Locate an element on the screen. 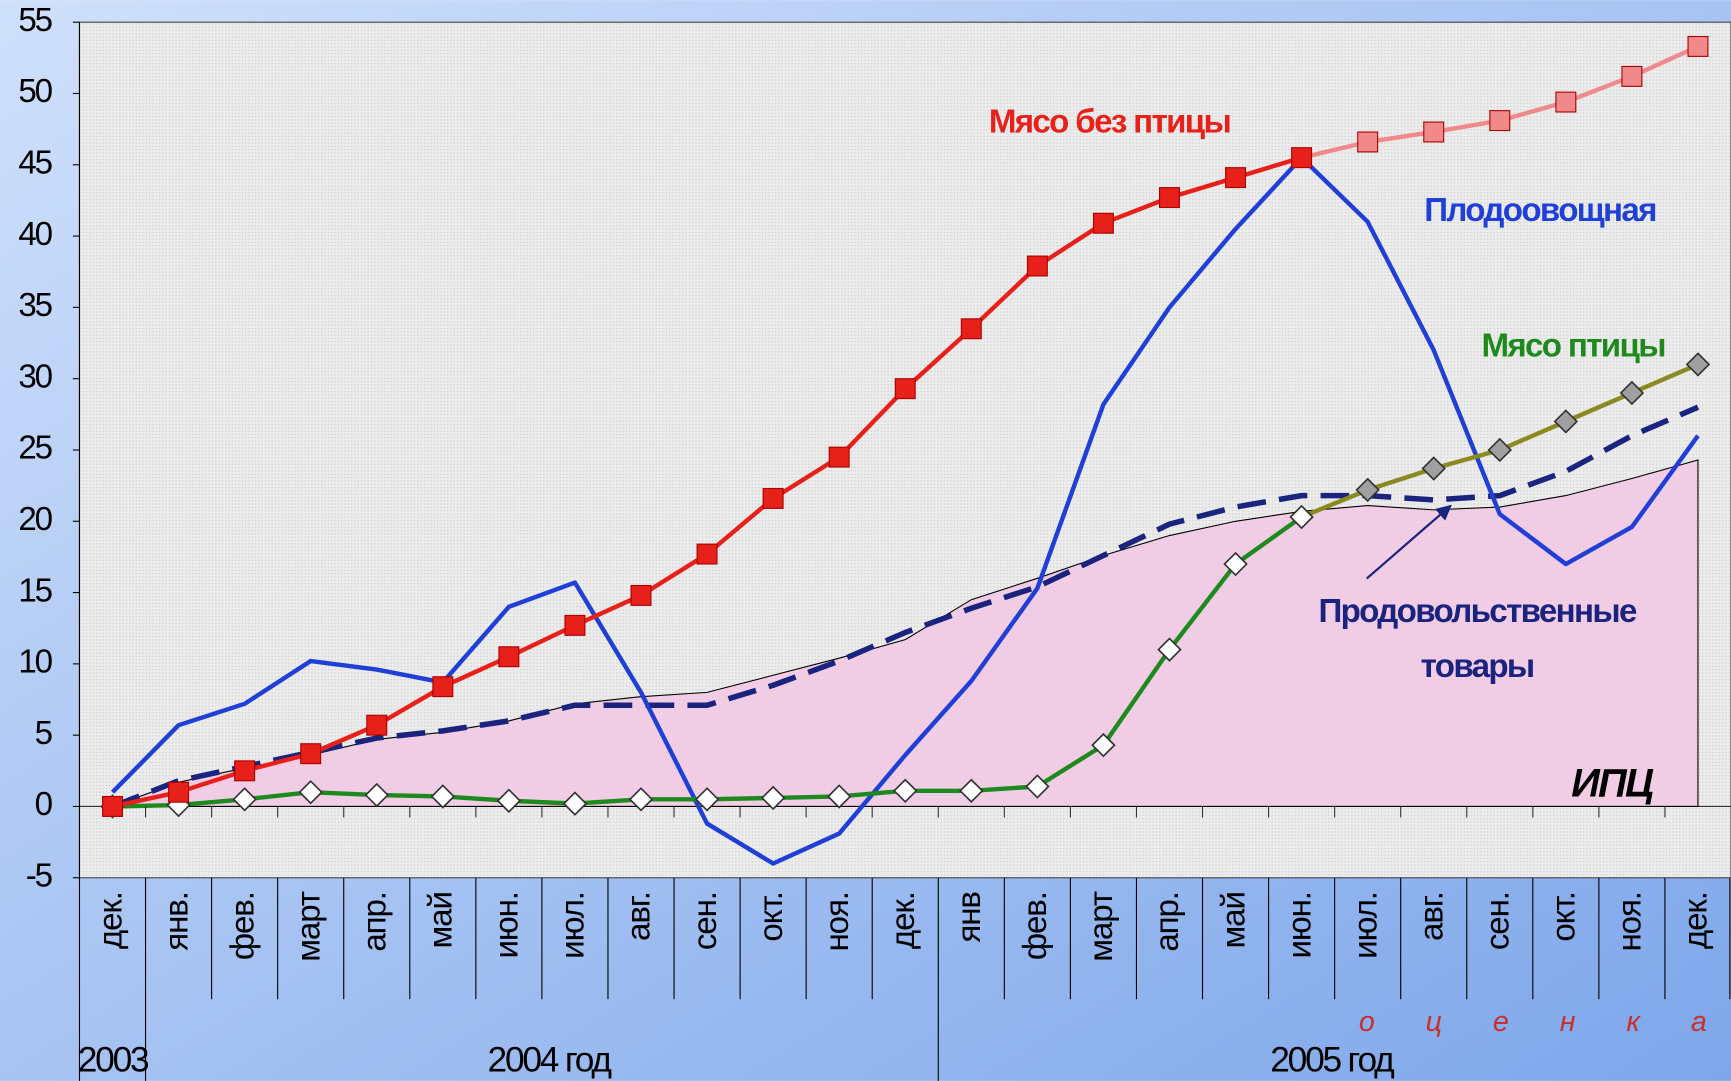  series-label: Мясо птицы is located at coordinates (1572, 346).